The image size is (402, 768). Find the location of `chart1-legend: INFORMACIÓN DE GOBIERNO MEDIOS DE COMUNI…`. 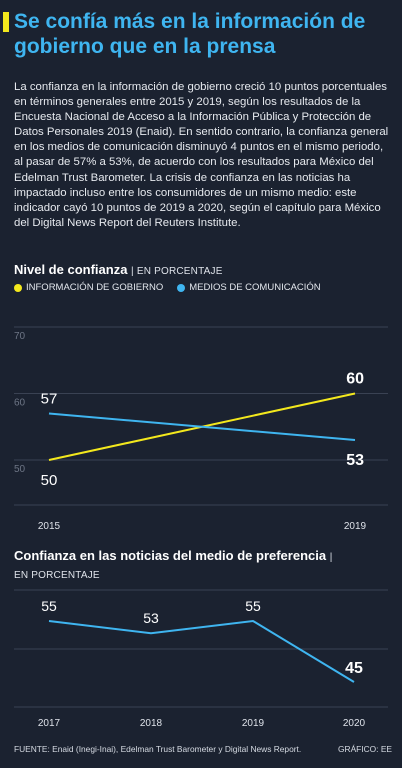

chart1-legend: INFORMACIÓN DE GOBIERNO MEDIOS DE COMUNI… is located at coordinates (167, 287).